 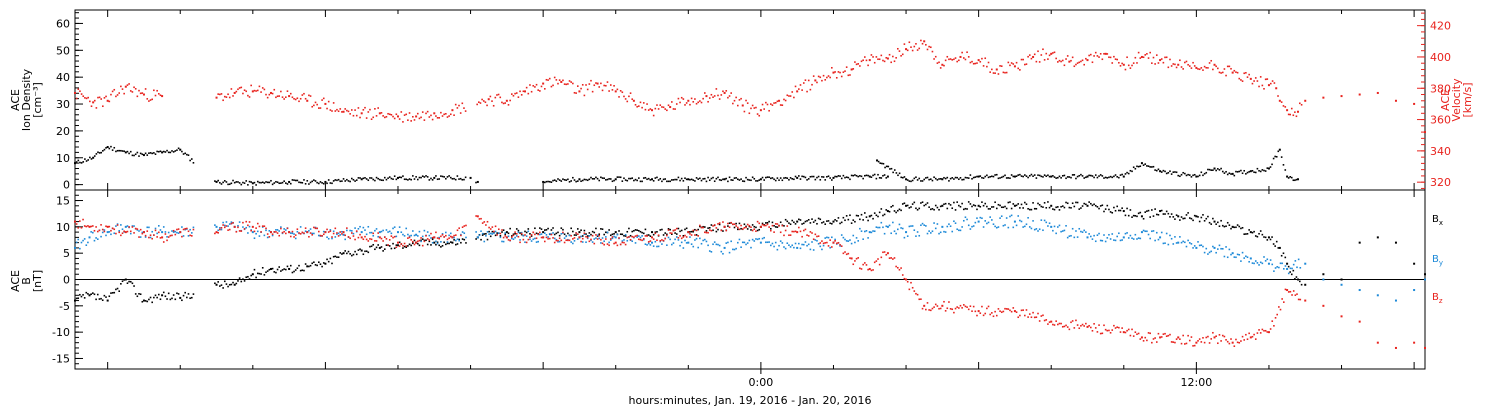 I want to click on b-tick-label: 15, so click(x=63, y=201).